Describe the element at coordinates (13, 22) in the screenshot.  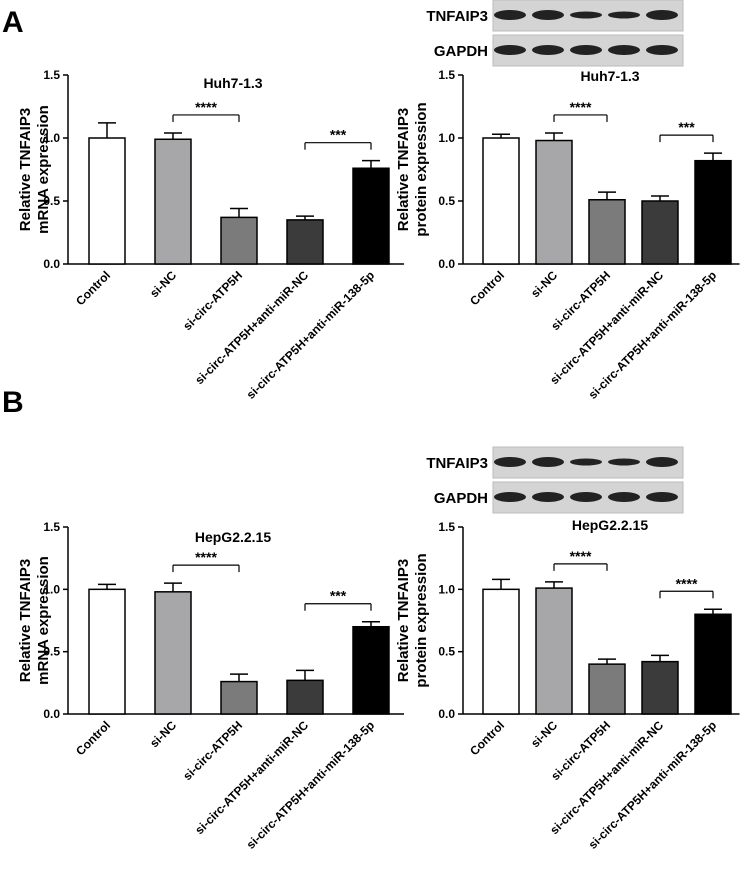
I see `panel-label: A` at that location.